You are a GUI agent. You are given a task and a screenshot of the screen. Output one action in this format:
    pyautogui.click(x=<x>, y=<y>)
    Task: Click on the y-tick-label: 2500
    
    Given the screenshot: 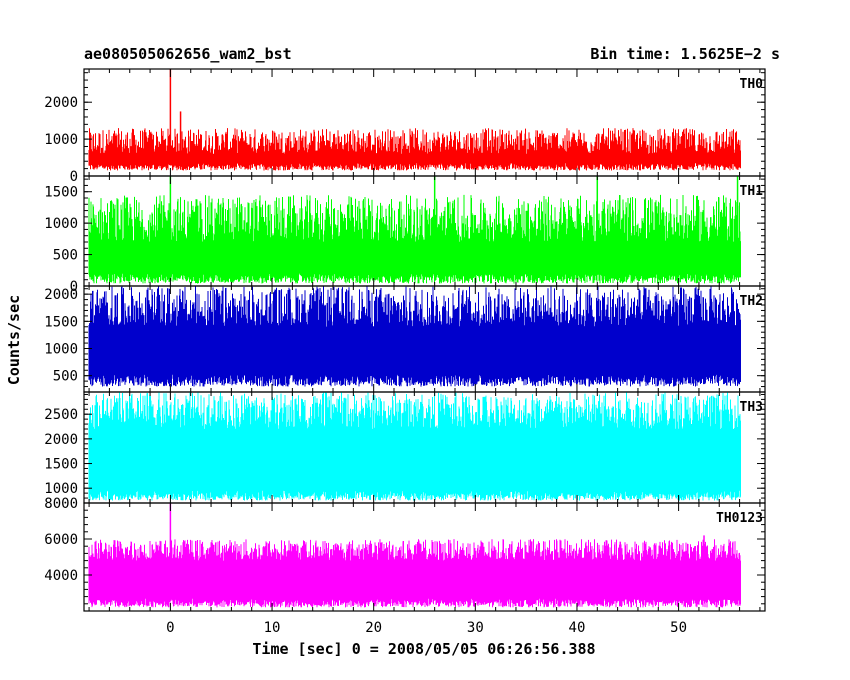 What is the action you would take?
    pyautogui.click(x=61, y=415)
    